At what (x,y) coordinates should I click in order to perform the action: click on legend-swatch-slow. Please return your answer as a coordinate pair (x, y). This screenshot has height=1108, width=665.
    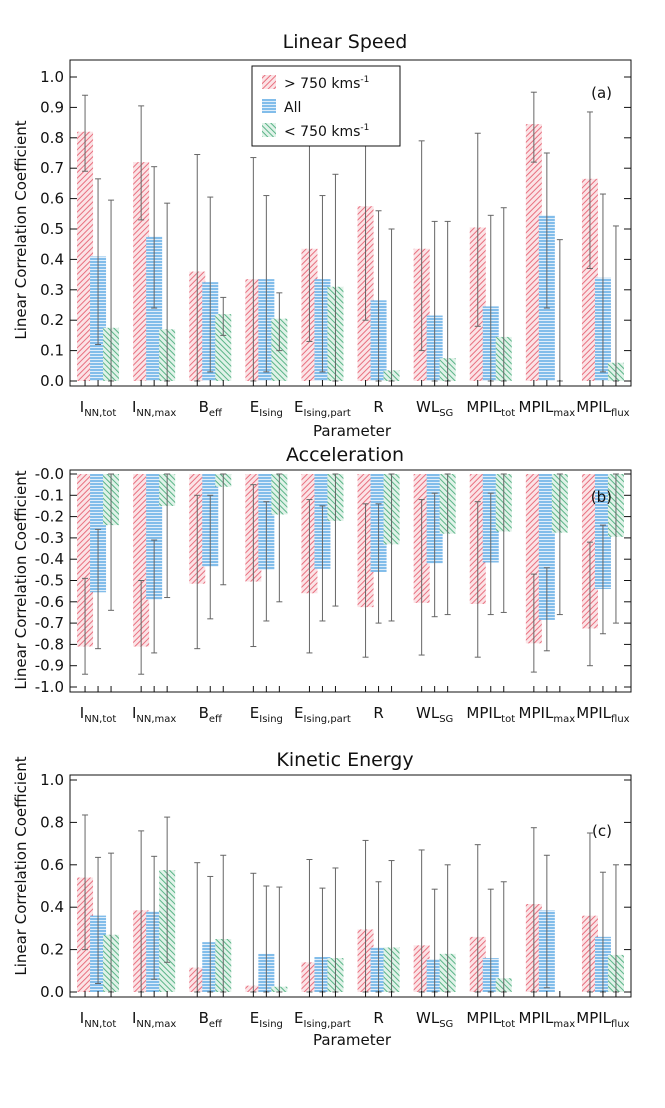
    Looking at the image, I should click on (269, 130).